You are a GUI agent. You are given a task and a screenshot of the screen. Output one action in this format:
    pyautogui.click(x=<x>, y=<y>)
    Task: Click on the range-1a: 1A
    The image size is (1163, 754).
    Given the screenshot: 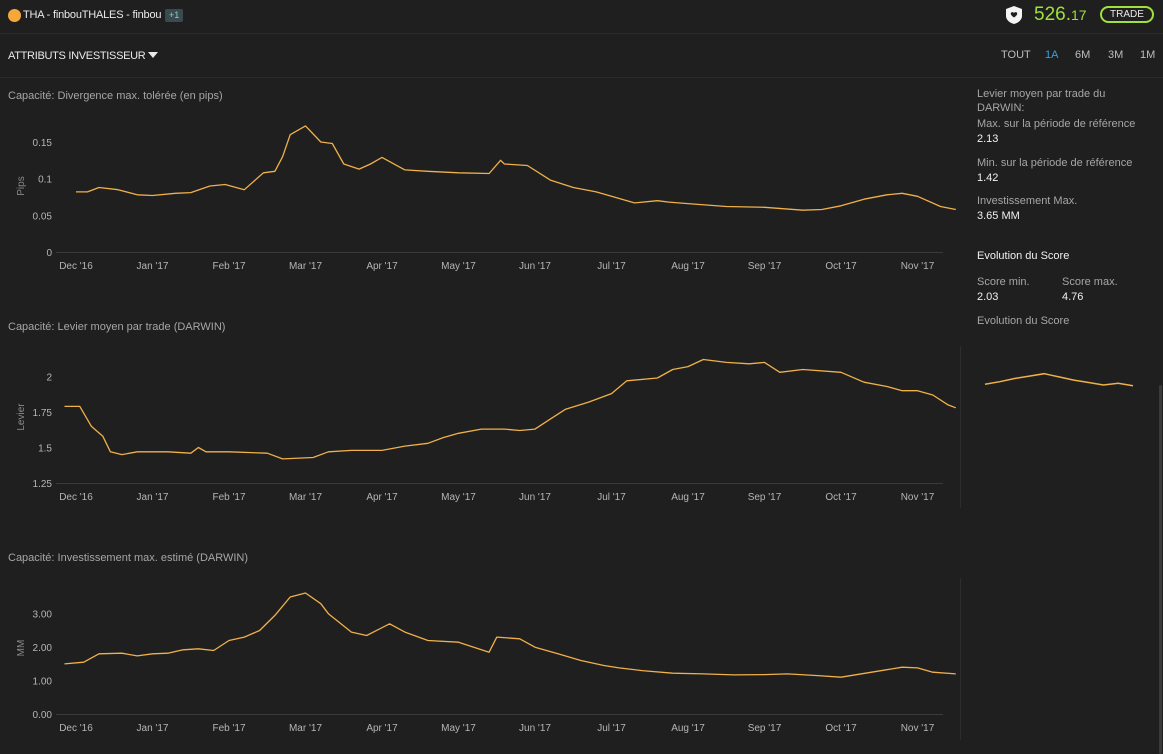 What is the action you would take?
    pyautogui.click(x=1052, y=55)
    